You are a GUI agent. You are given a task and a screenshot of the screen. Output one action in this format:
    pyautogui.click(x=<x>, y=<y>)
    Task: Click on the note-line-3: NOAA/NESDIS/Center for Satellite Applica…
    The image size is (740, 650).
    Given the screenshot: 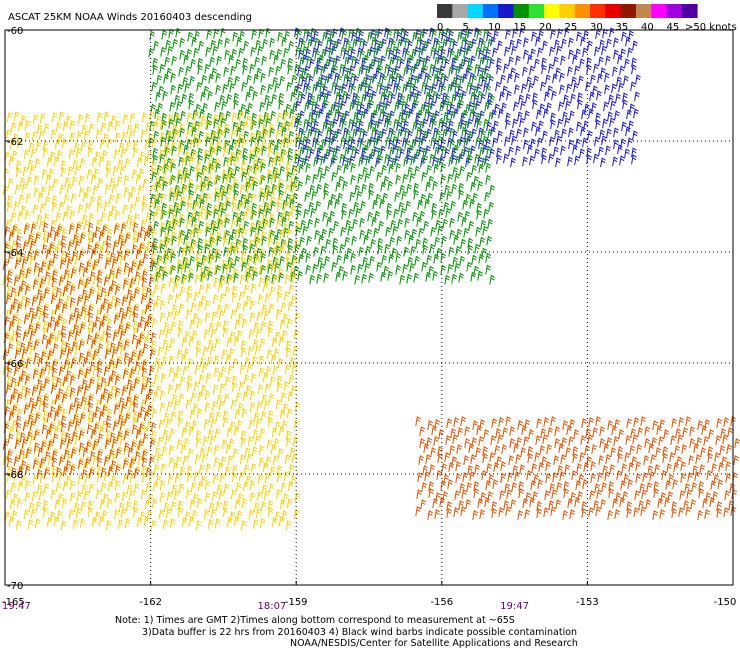 What is the action you would take?
    pyautogui.click(x=434, y=643)
    